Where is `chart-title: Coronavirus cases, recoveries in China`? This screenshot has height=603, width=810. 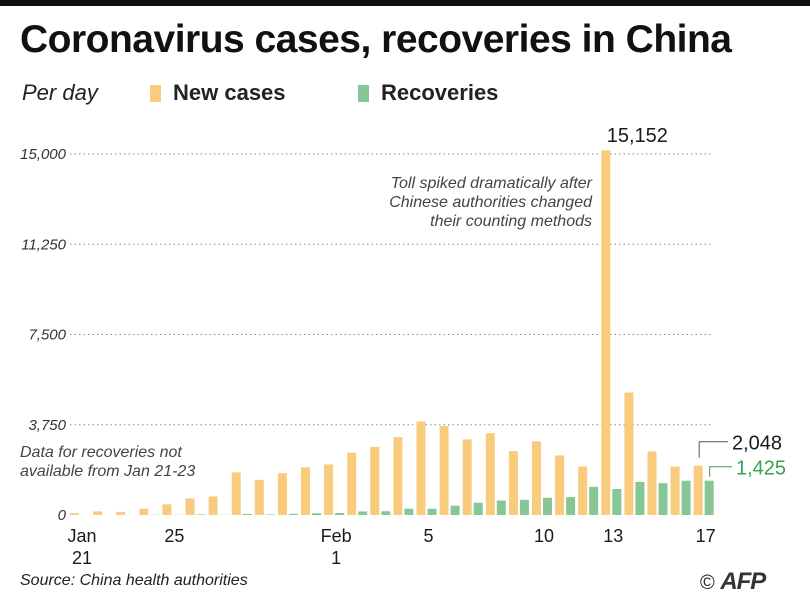
chart-title: Coronavirus cases, recoveries in China is located at coordinates (376, 39).